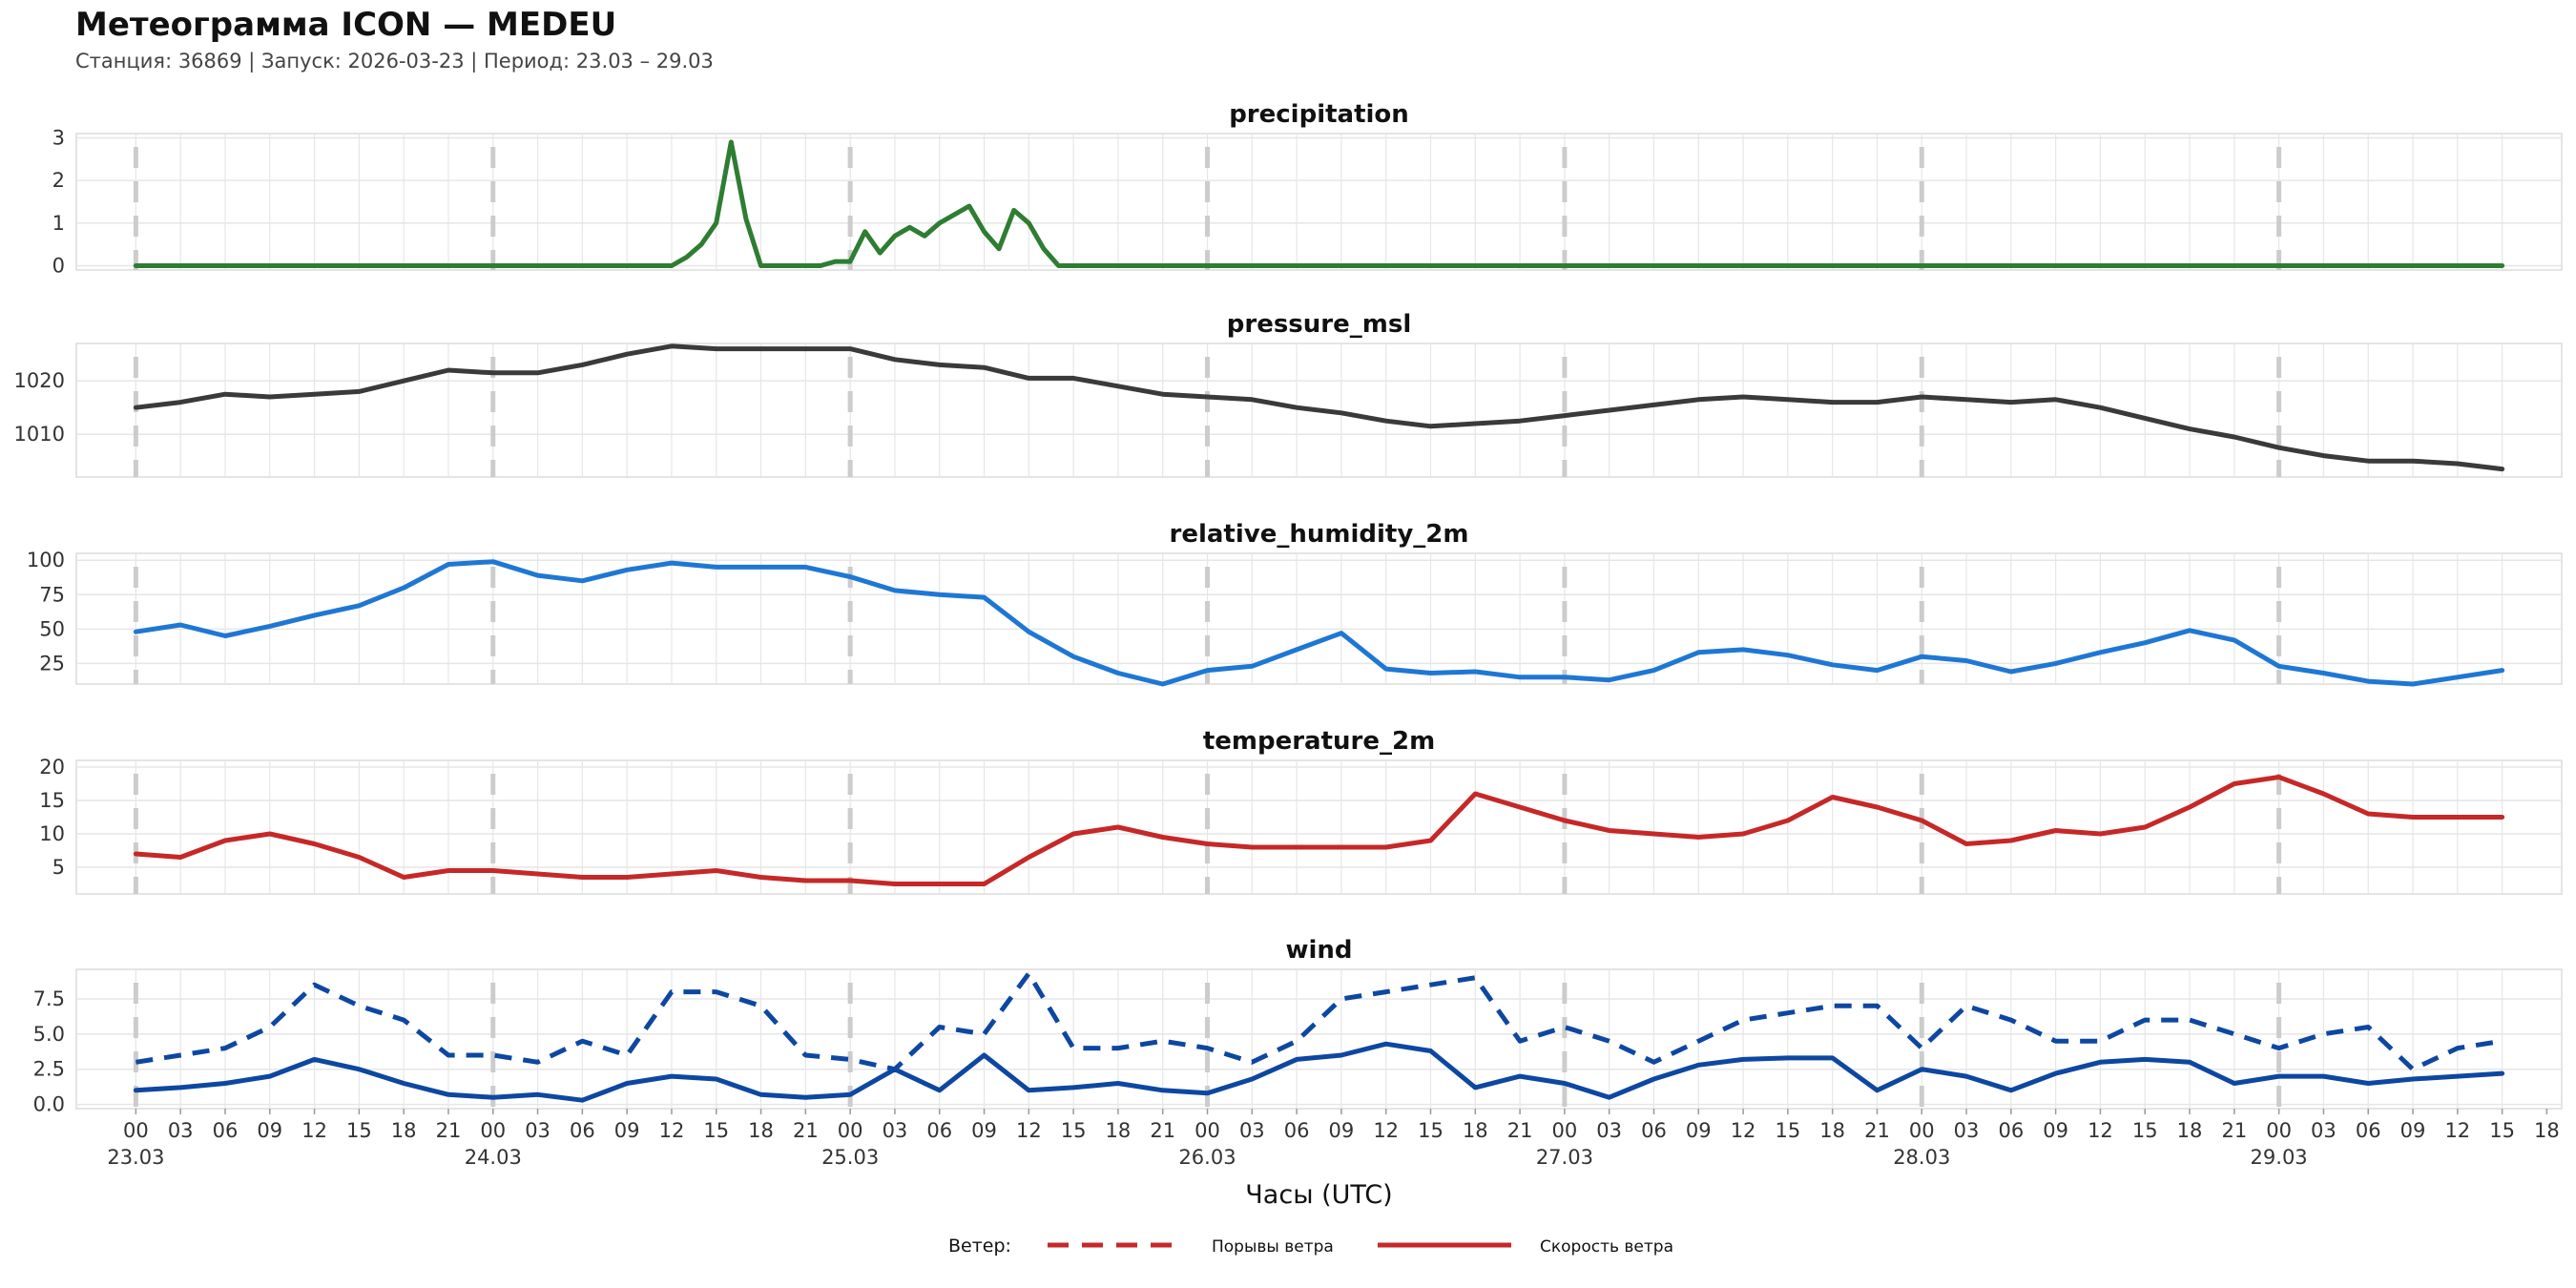  Describe the element at coordinates (52, 663) in the screenshot. I see `y-tick-label: 25` at that location.